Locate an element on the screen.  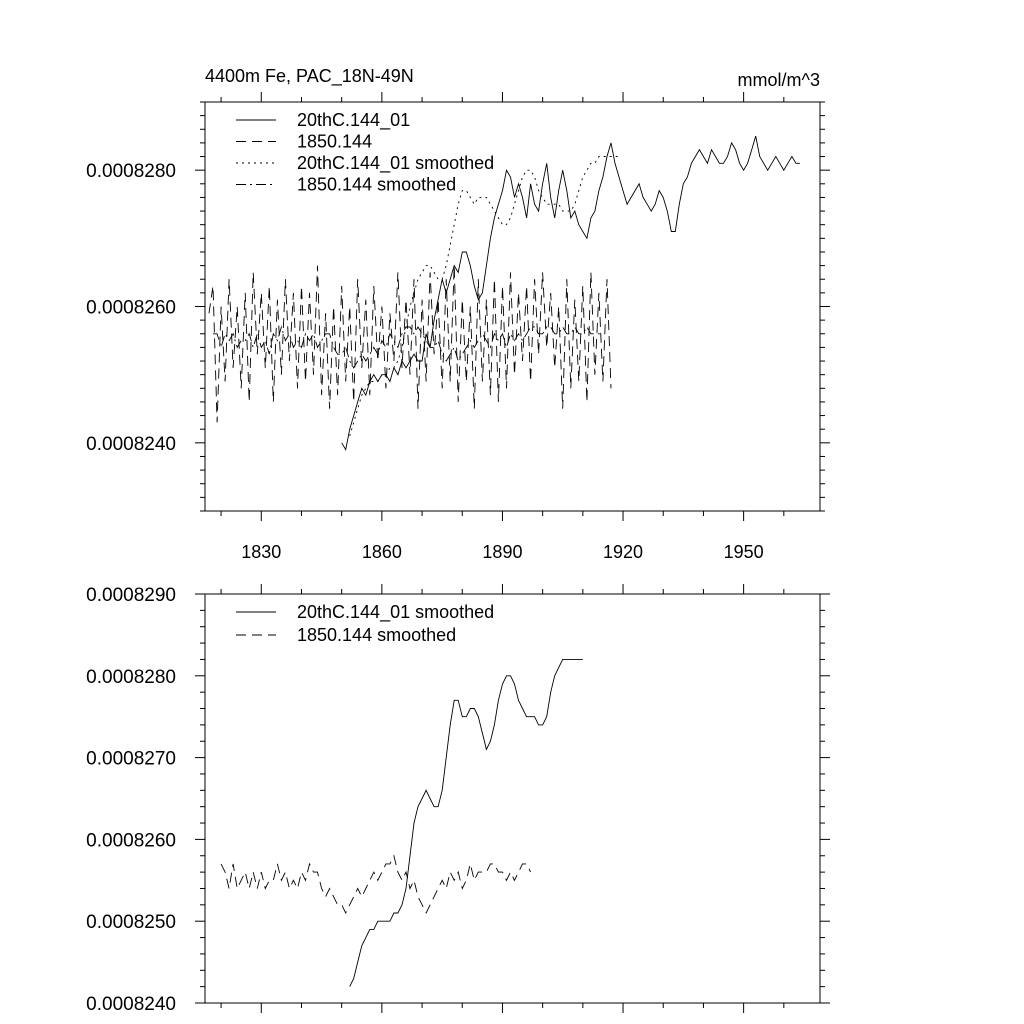
legend-label: 1850.144 is located at coordinates (334, 142).